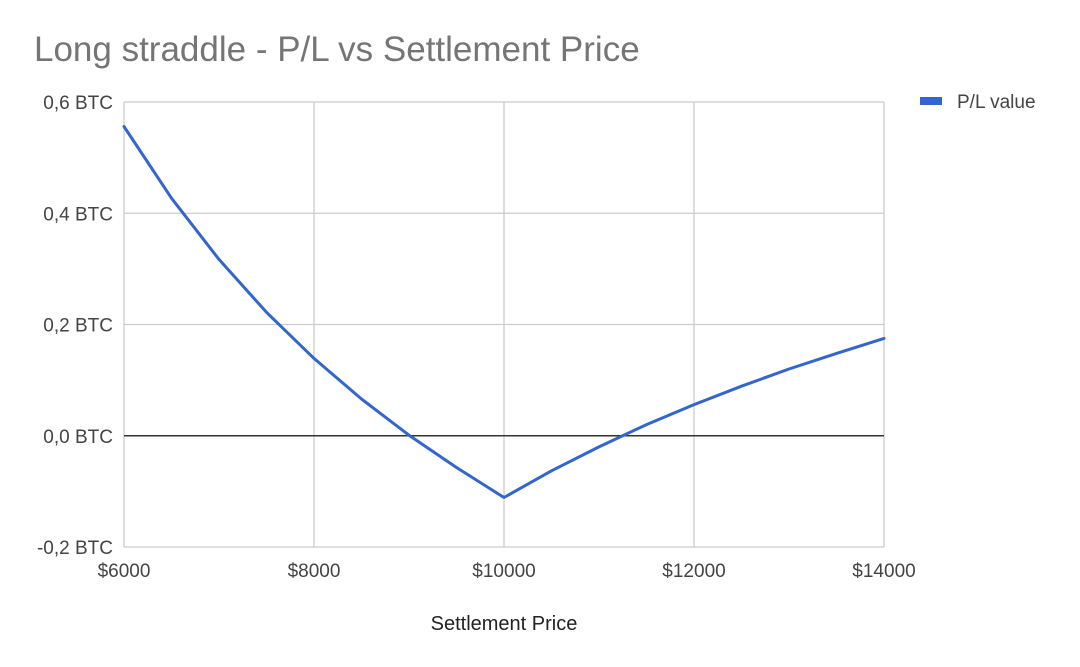  What do you see at coordinates (337, 49) in the screenshot?
I see `chart-title: Long straddle - P/L vs Settlement Price` at bounding box center [337, 49].